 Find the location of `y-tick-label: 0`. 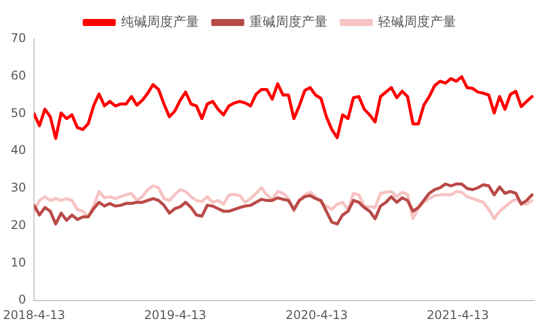

y-tick-label: 0 is located at coordinates (22, 299).